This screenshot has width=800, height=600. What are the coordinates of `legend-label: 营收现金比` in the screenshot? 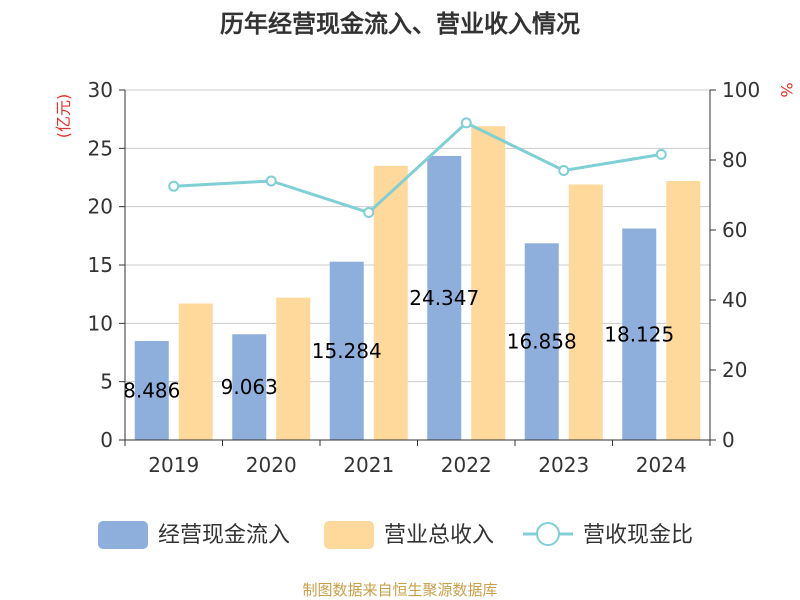 It's located at (638, 535).